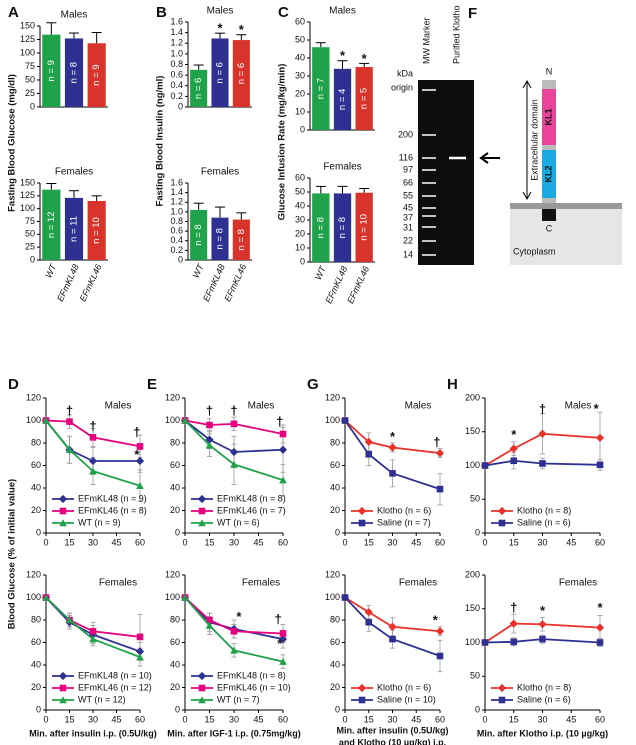  I want to click on membrane, so click(566, 206).